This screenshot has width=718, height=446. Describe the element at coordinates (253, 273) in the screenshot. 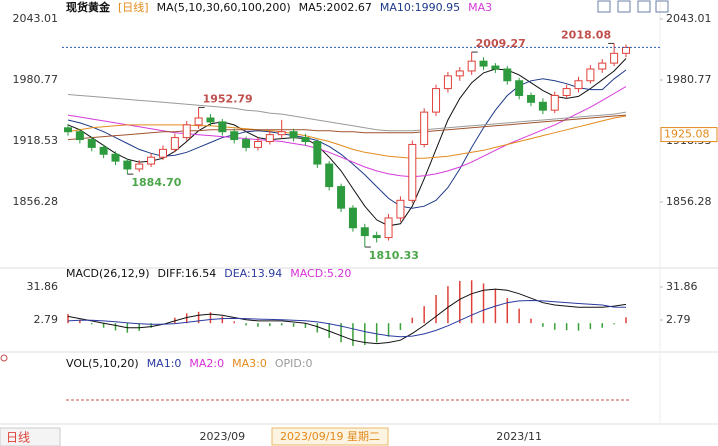

I see `legend-entry: DEA:13.94` at that location.